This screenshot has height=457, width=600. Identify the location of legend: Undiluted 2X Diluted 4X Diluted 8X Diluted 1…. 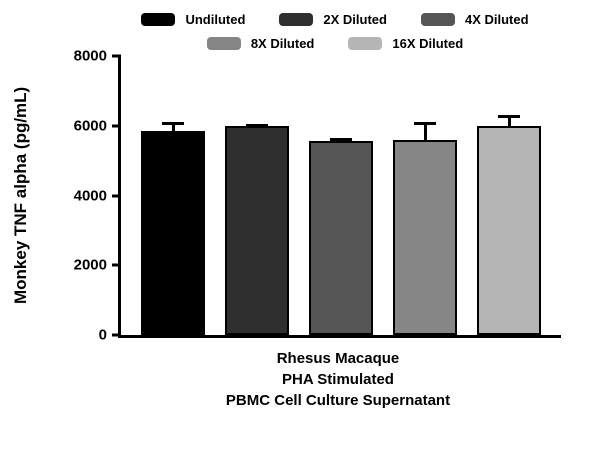
(335, 31).